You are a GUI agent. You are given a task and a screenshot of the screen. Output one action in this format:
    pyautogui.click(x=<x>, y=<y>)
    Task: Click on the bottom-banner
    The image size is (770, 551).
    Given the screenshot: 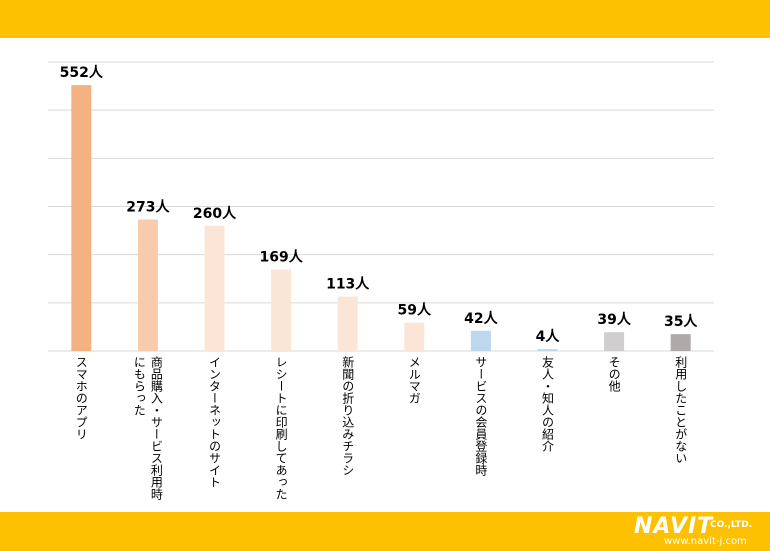 What is the action you would take?
    pyautogui.click(x=385, y=531)
    